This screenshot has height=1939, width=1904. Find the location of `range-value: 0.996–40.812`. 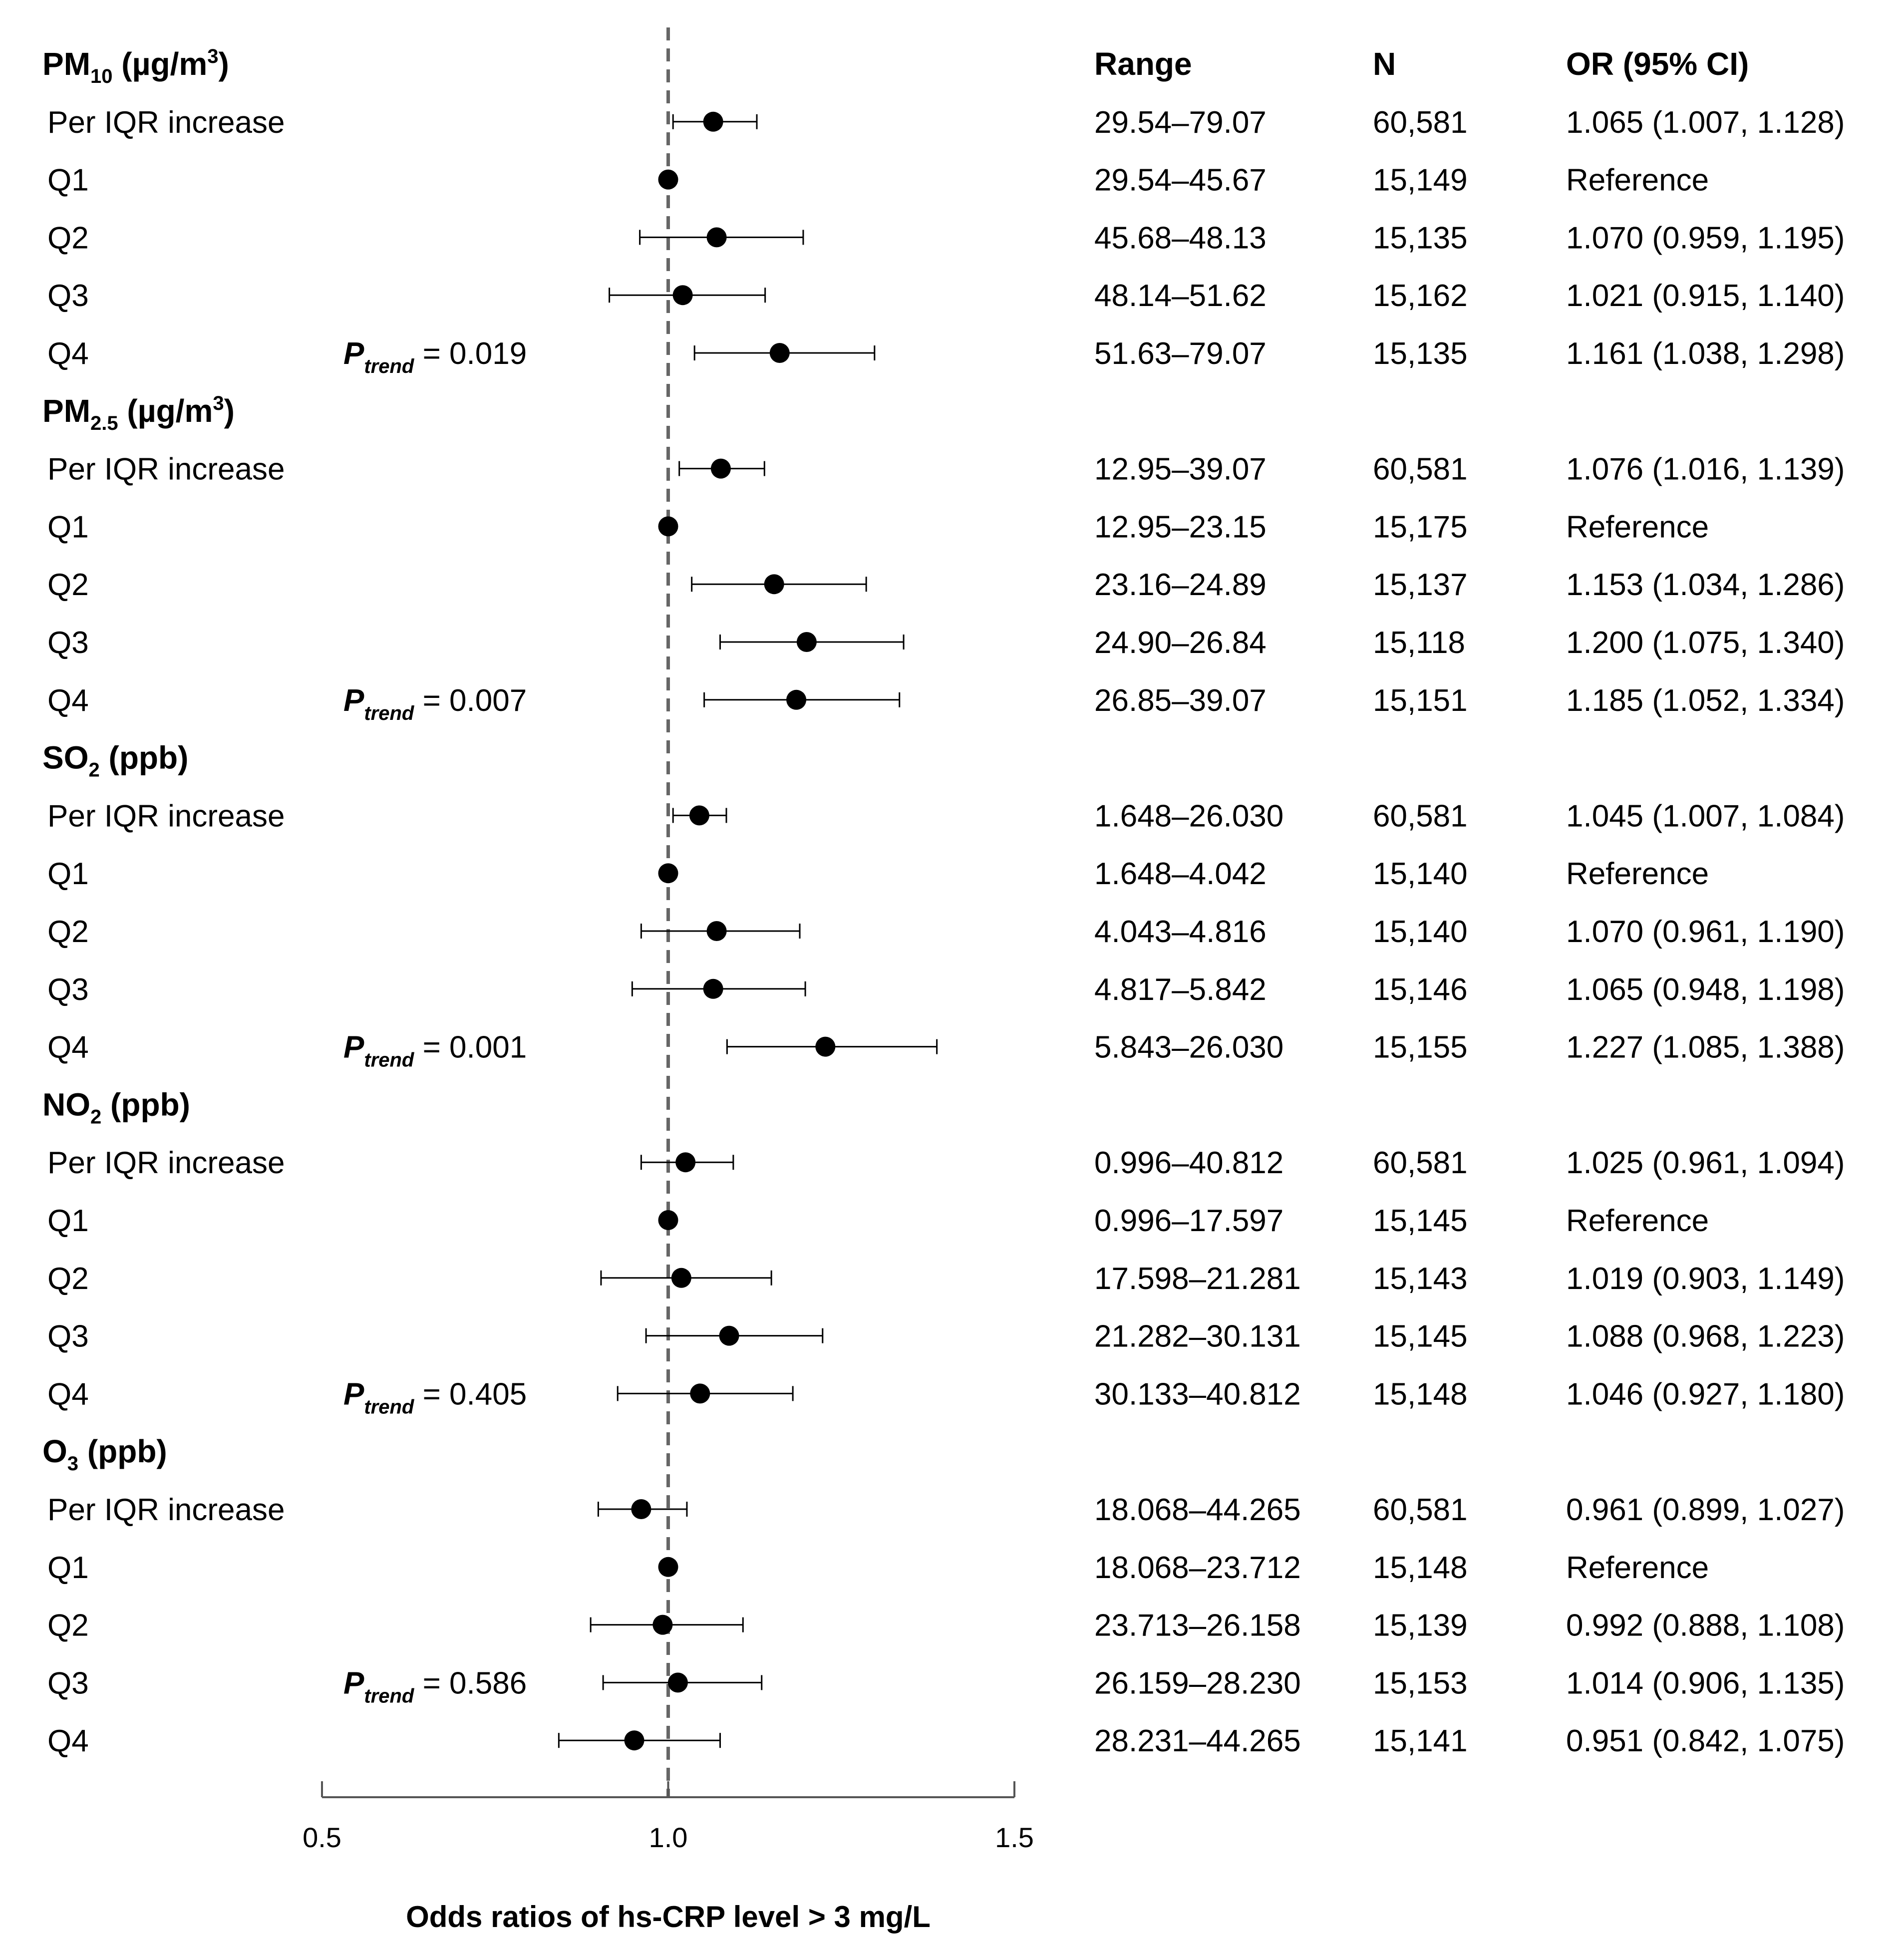

range-value: 0.996–40.812 is located at coordinates (1188, 1163).